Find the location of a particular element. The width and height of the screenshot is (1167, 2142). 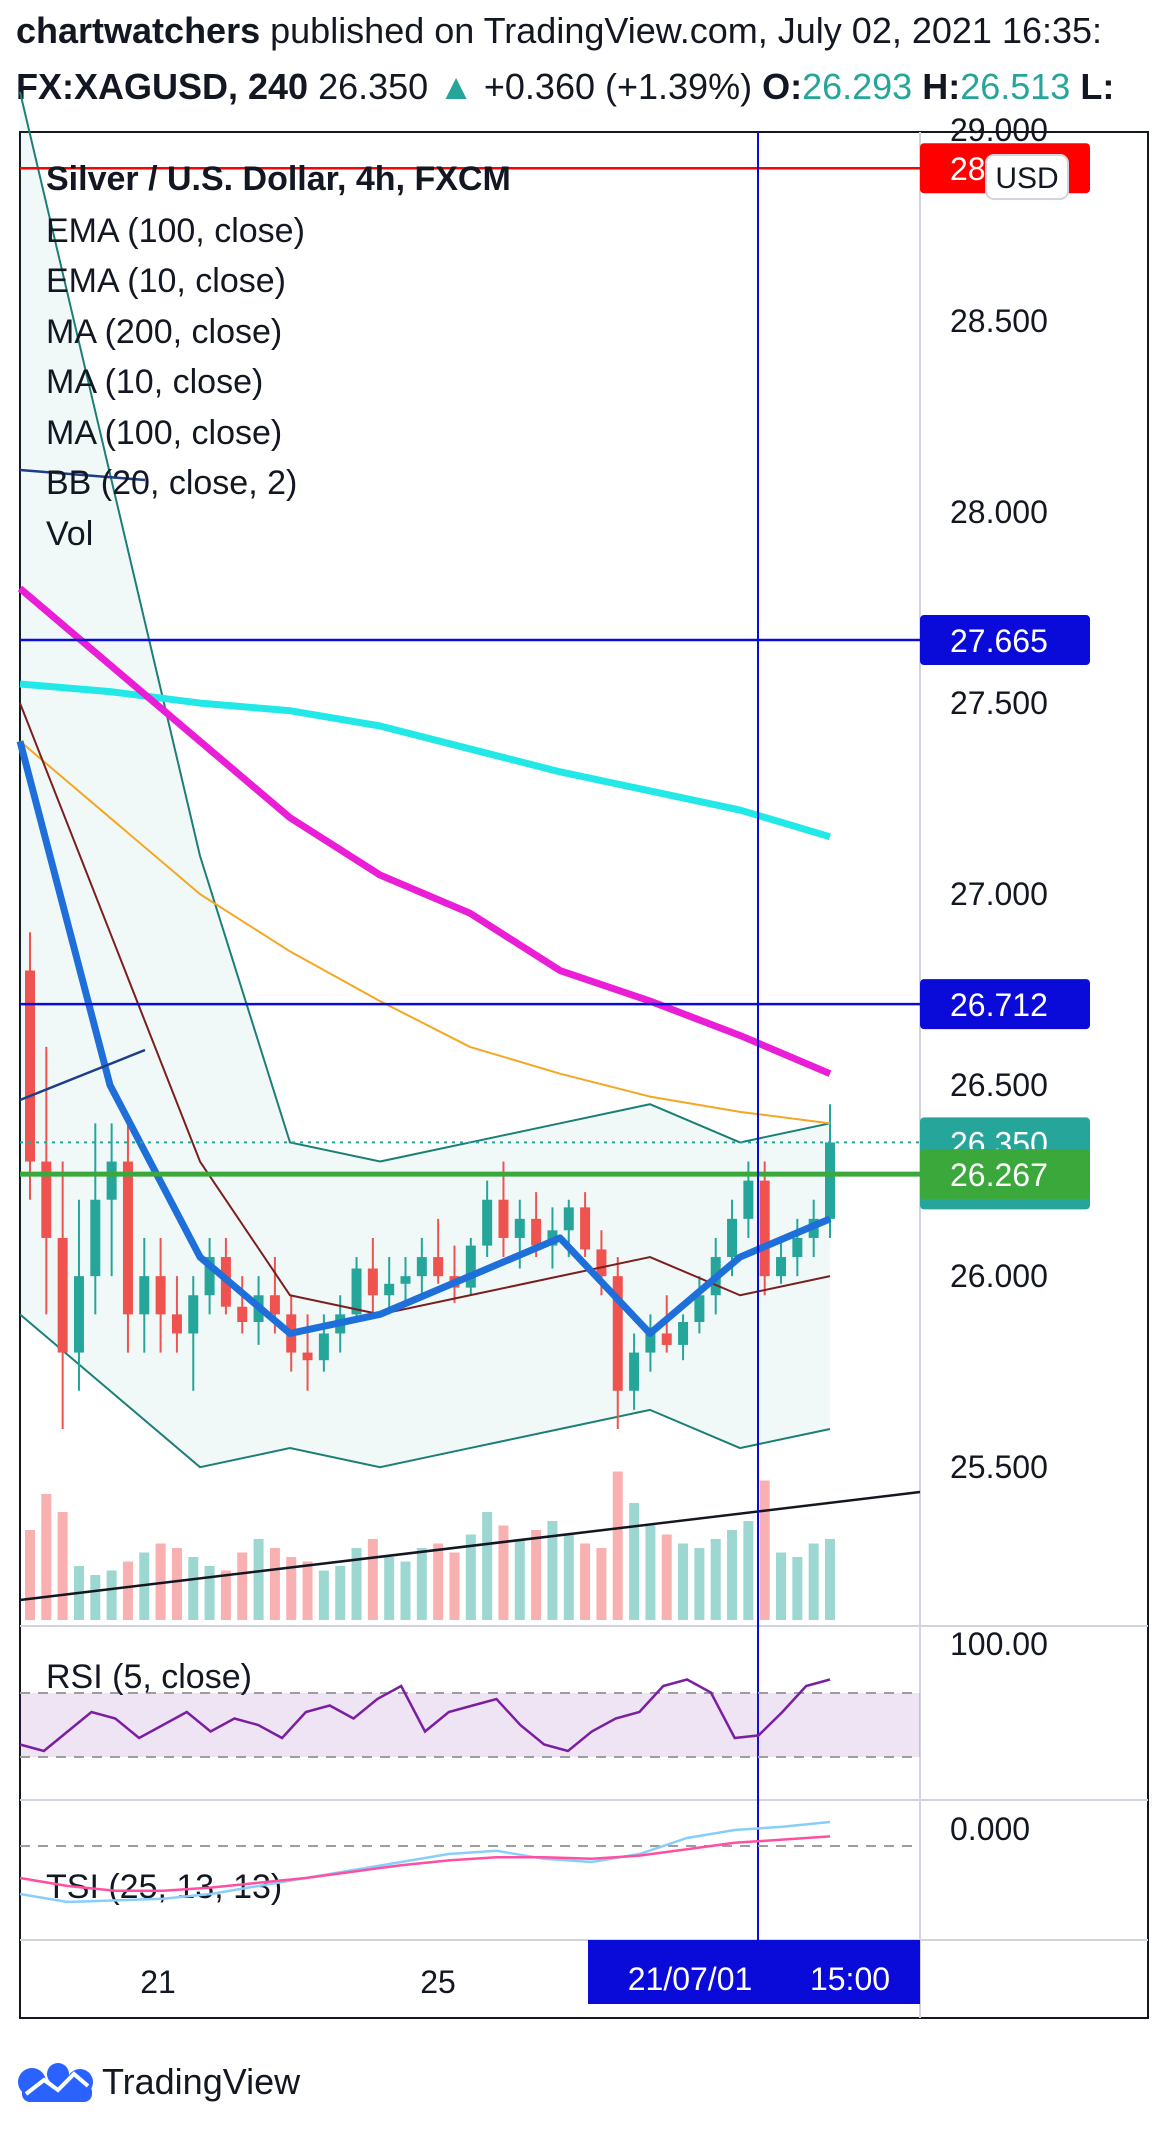

rsi-tick: 100.00 is located at coordinates (999, 1644).